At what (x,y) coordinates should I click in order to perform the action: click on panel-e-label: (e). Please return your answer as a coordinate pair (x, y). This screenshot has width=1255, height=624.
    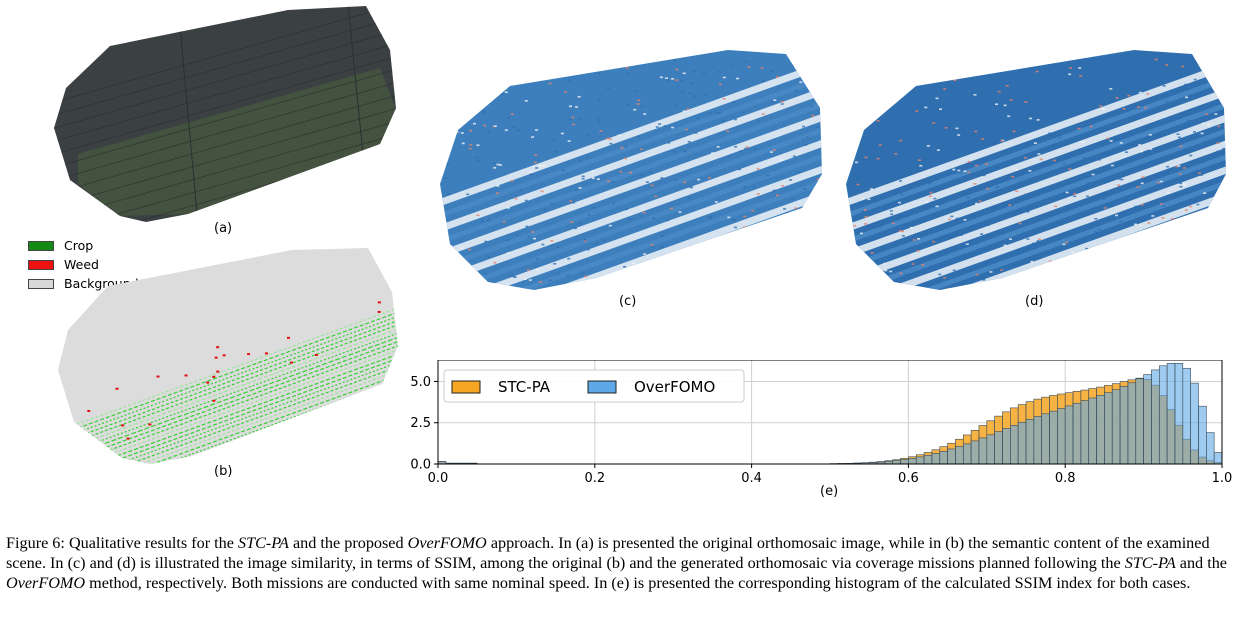
    Looking at the image, I should click on (829, 491).